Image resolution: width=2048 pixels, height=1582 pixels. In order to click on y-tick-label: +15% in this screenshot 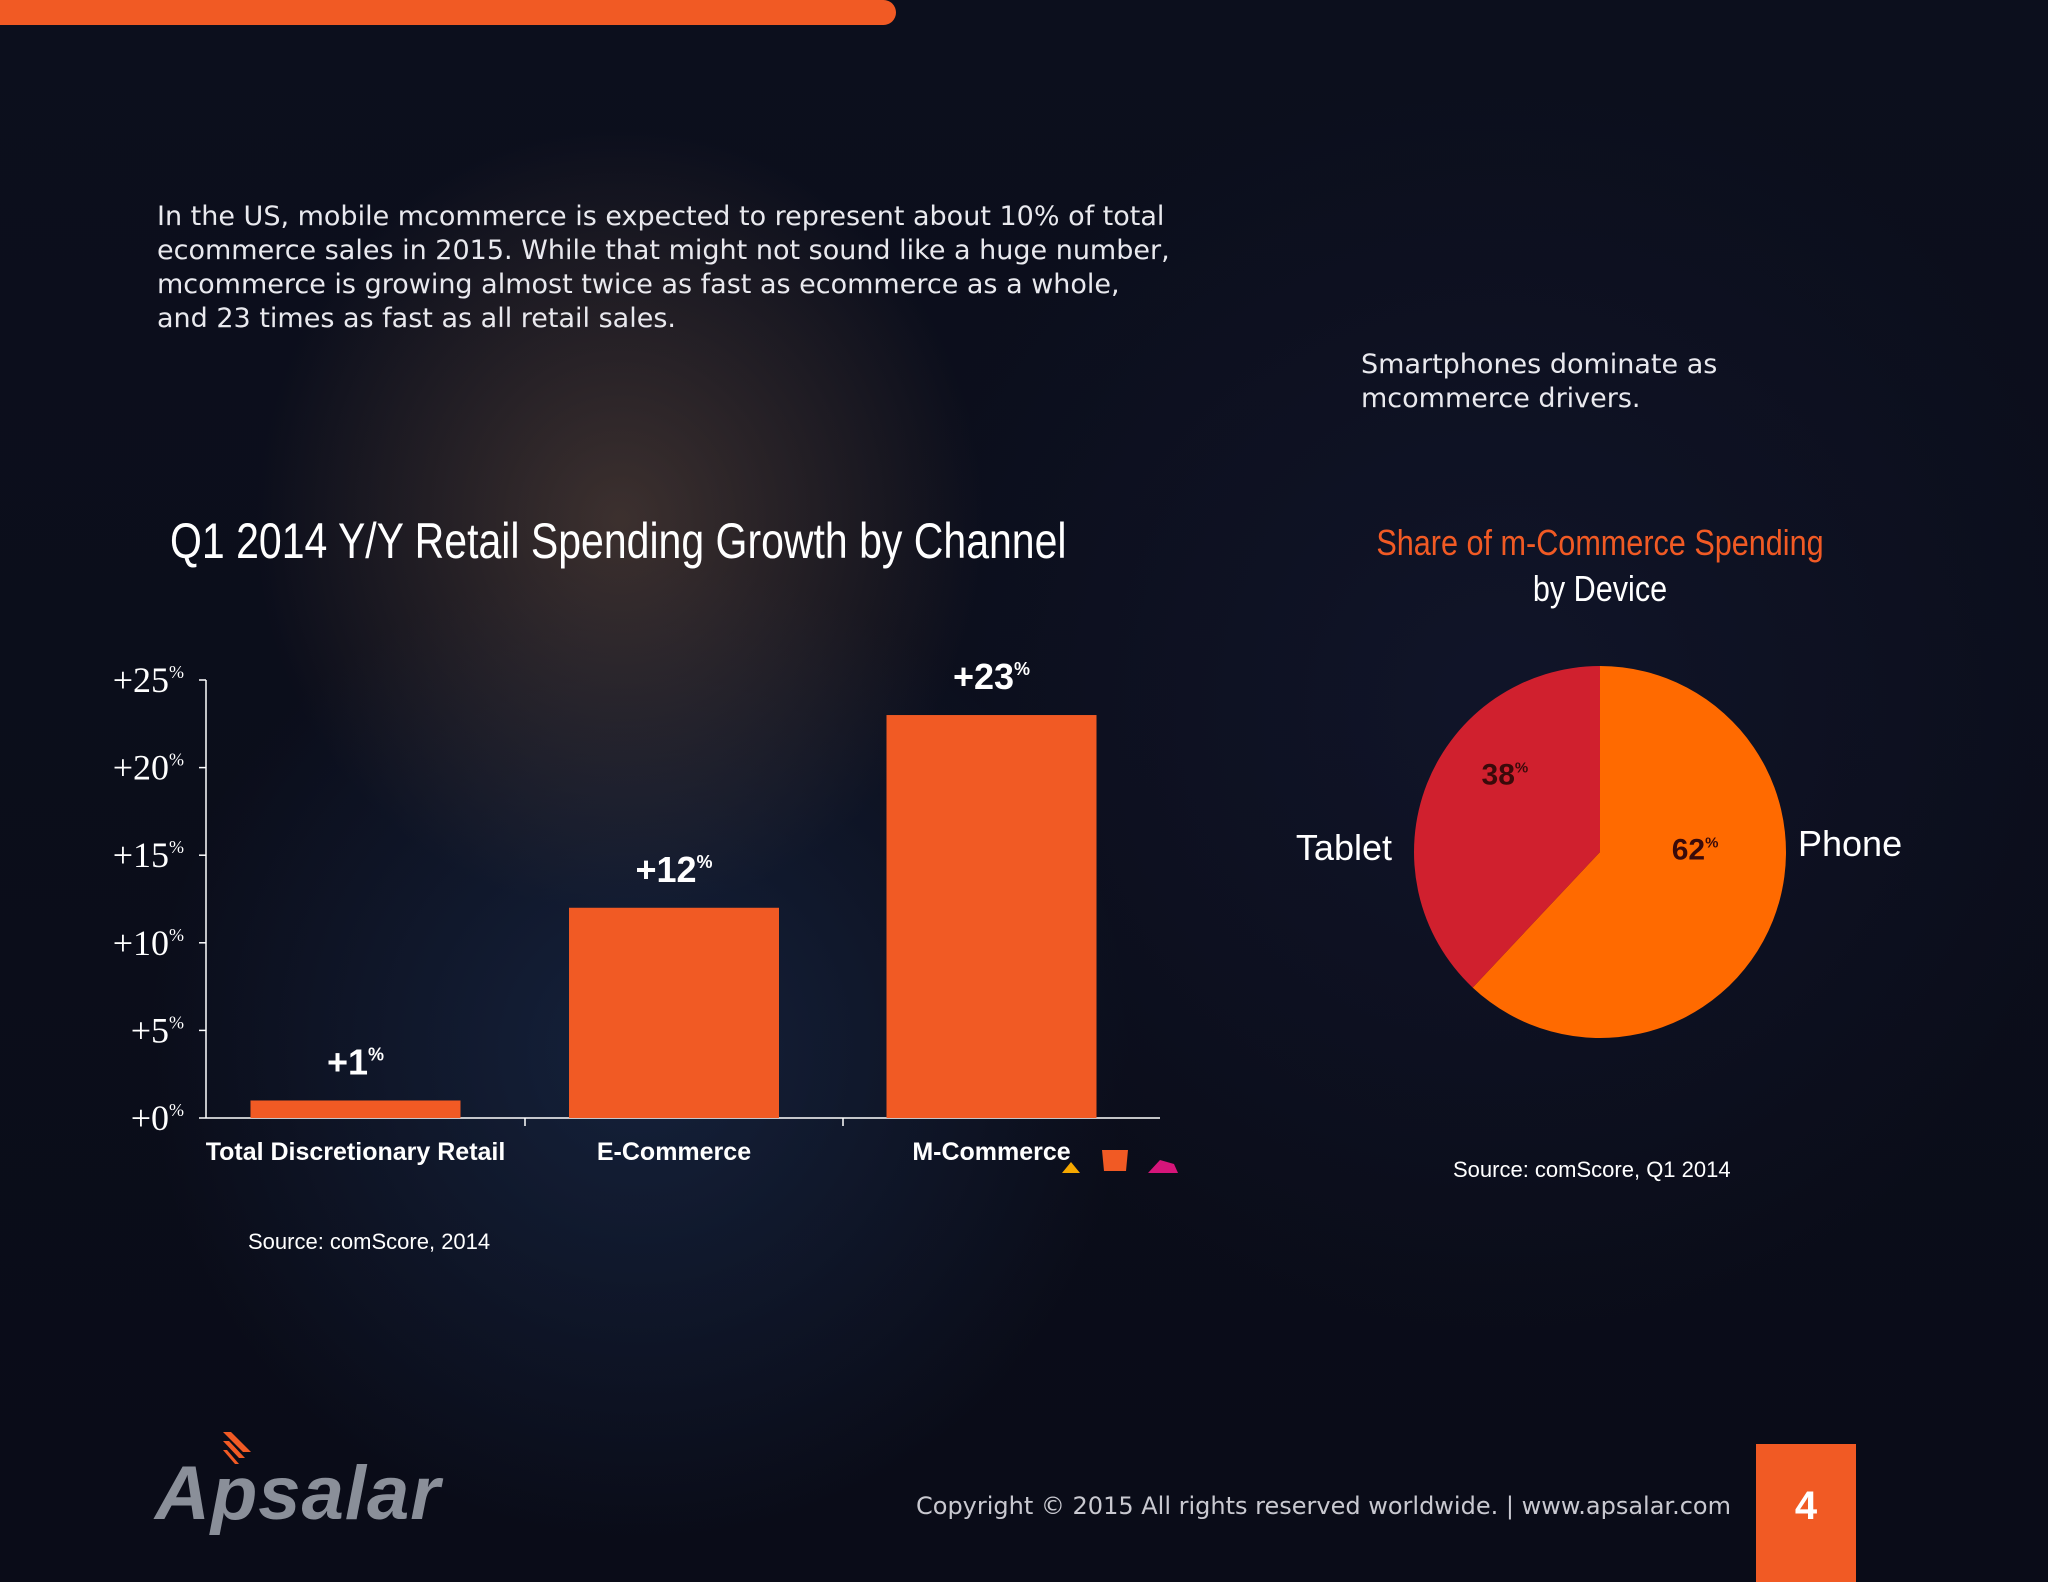, I will do `click(148, 855)`.